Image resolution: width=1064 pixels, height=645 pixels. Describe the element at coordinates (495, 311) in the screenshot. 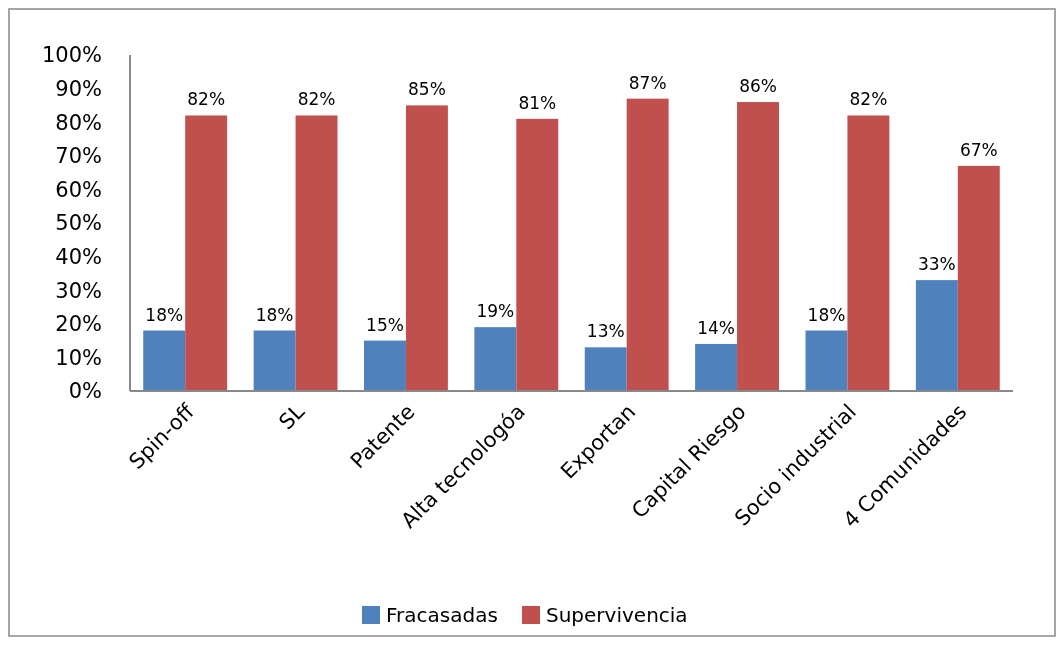

I see `data-label: 19%` at that location.